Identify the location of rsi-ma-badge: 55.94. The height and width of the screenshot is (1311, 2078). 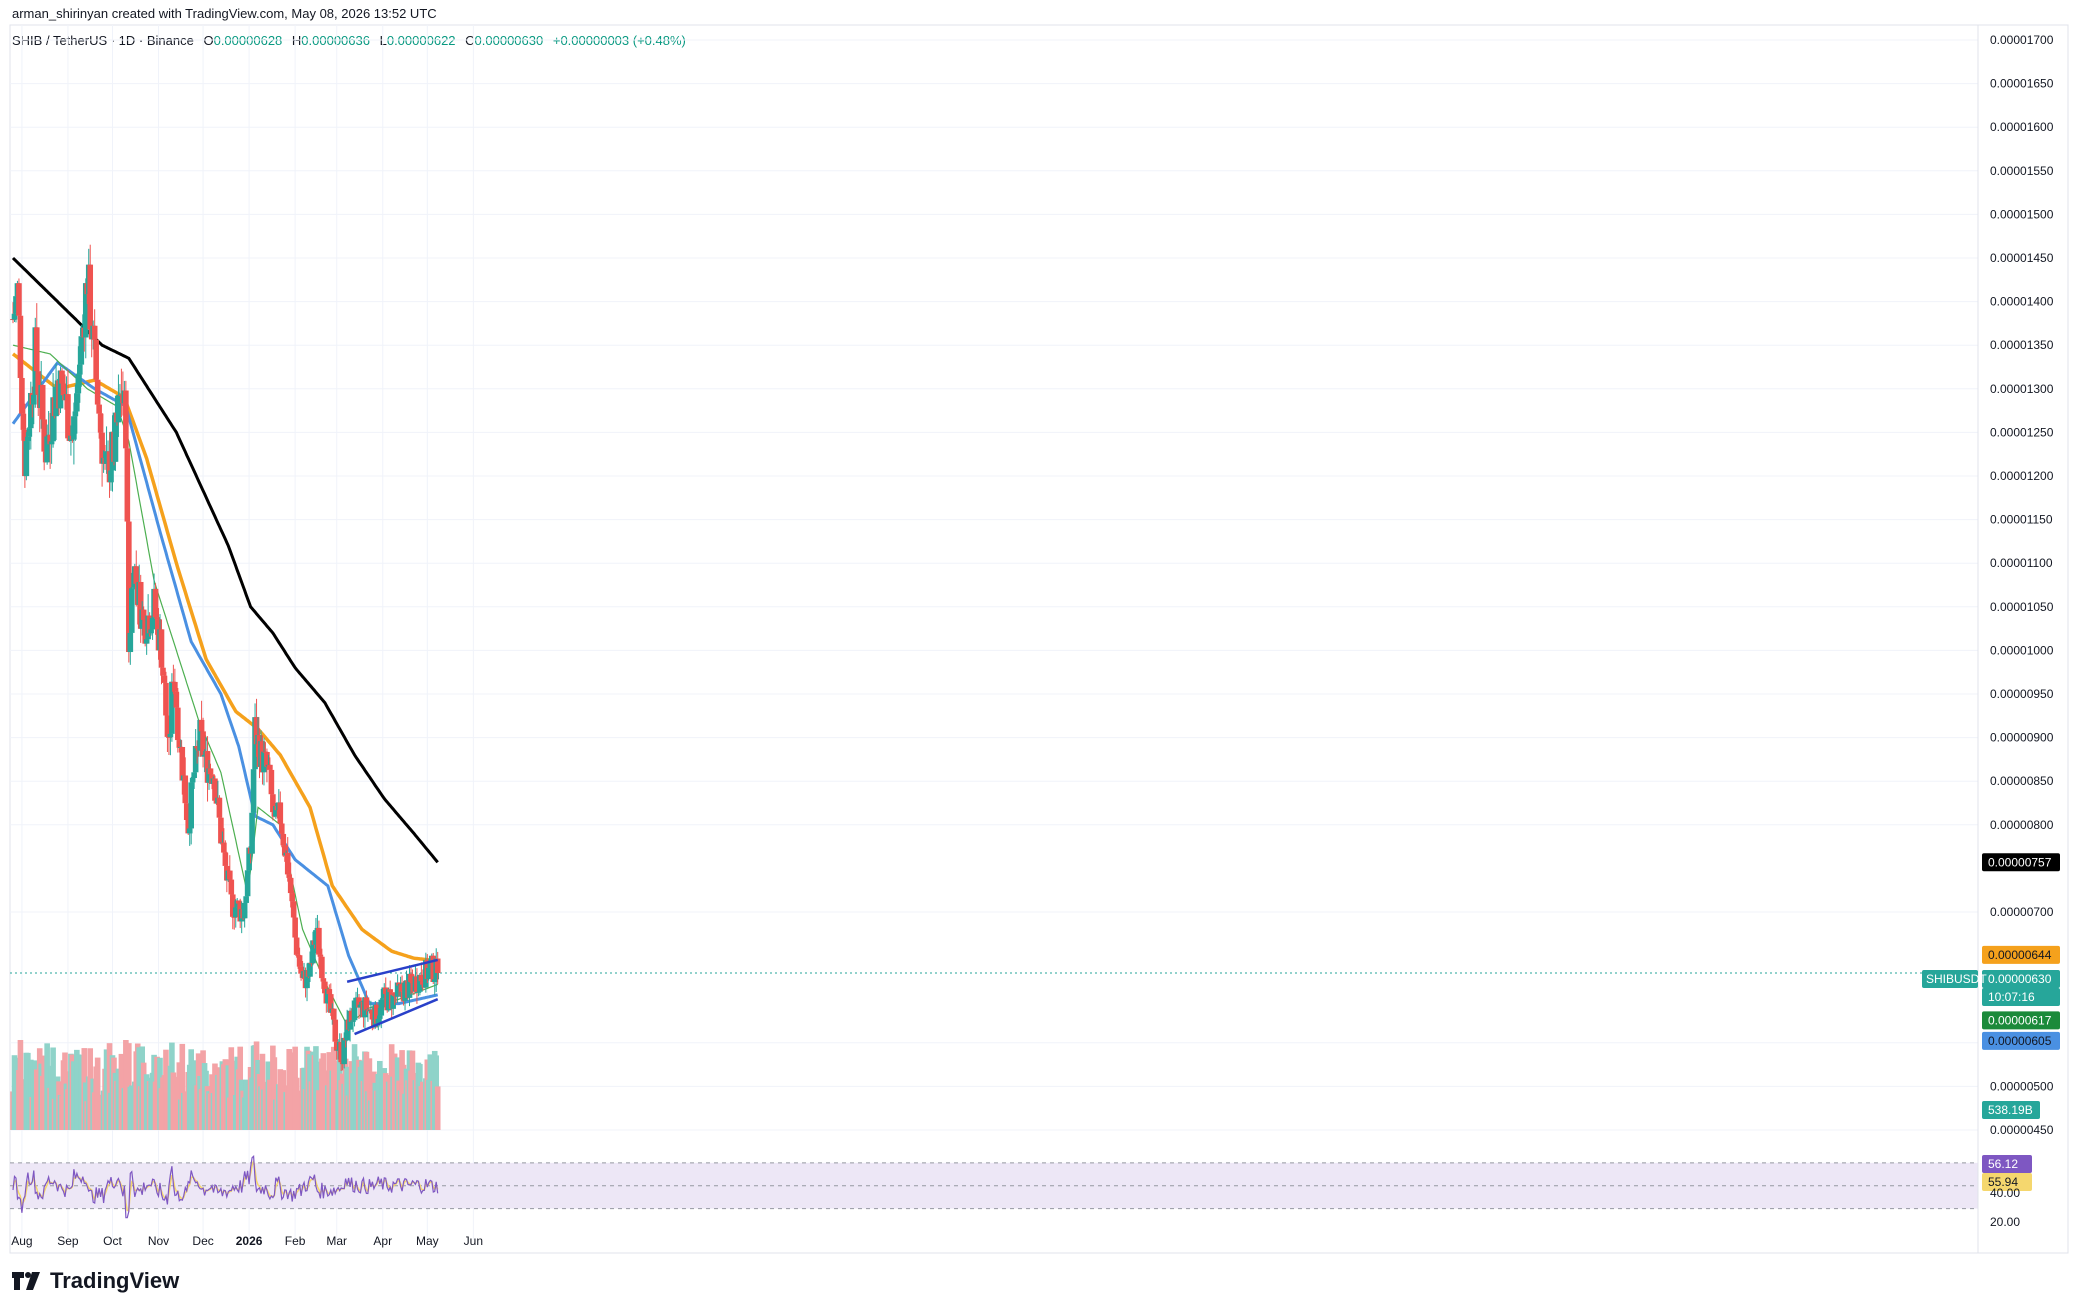
(2003, 1182).